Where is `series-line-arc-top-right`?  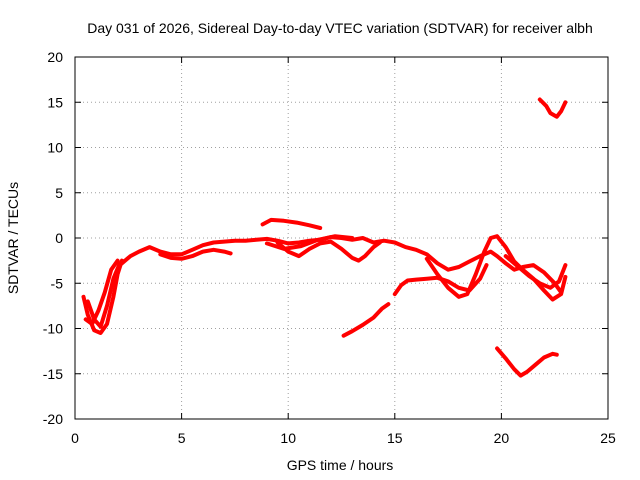
series-line-arc-top-right is located at coordinates (552, 108).